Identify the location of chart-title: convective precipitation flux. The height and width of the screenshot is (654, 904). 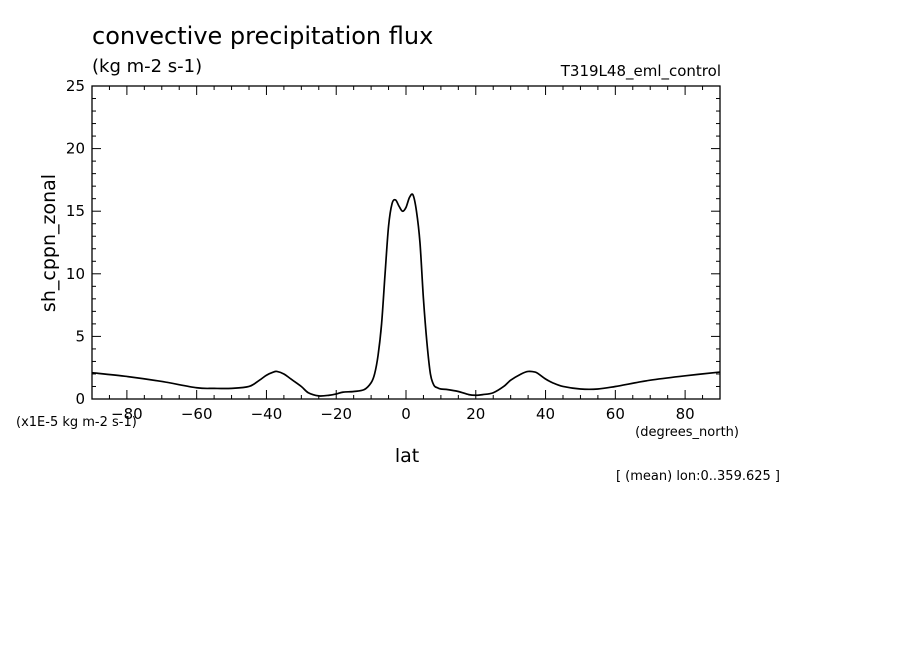
(263, 36).